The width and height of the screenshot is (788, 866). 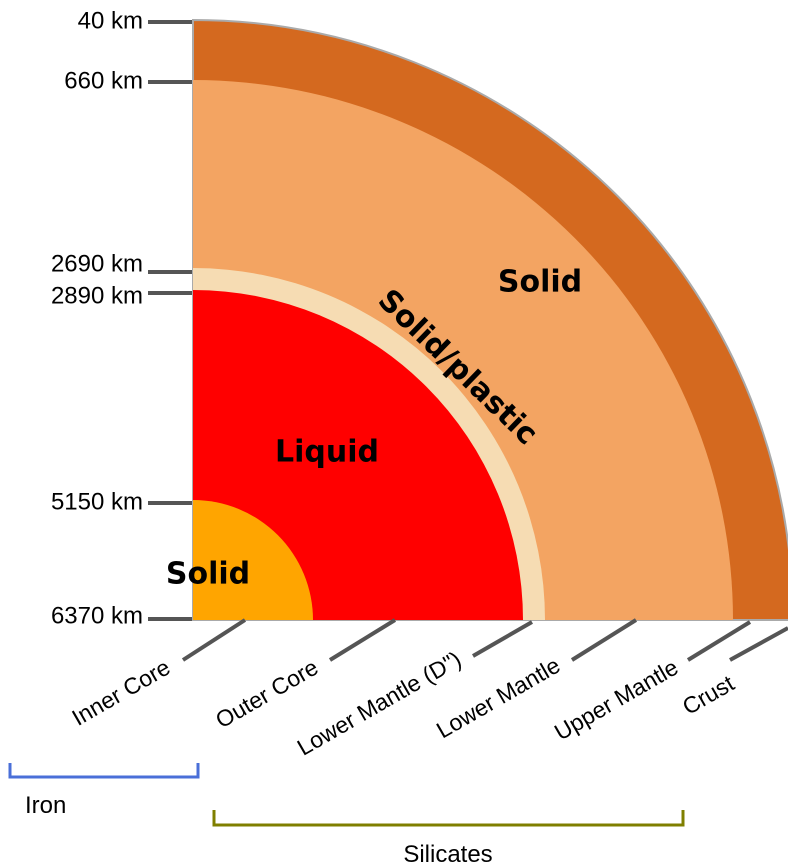 I want to click on depth-label: 6370 km, so click(x=97, y=615).